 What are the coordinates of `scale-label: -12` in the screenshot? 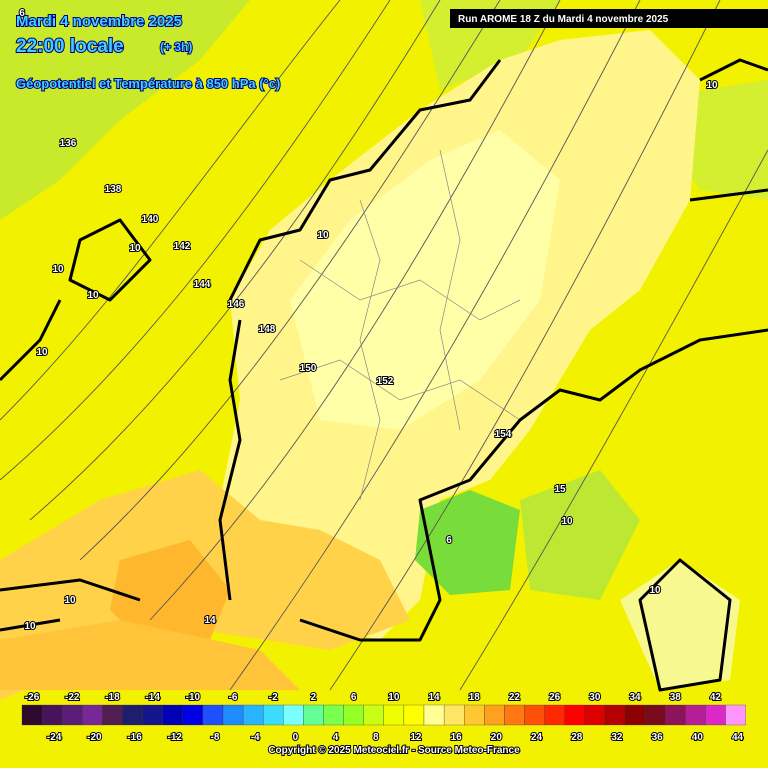 It's located at (175, 737).